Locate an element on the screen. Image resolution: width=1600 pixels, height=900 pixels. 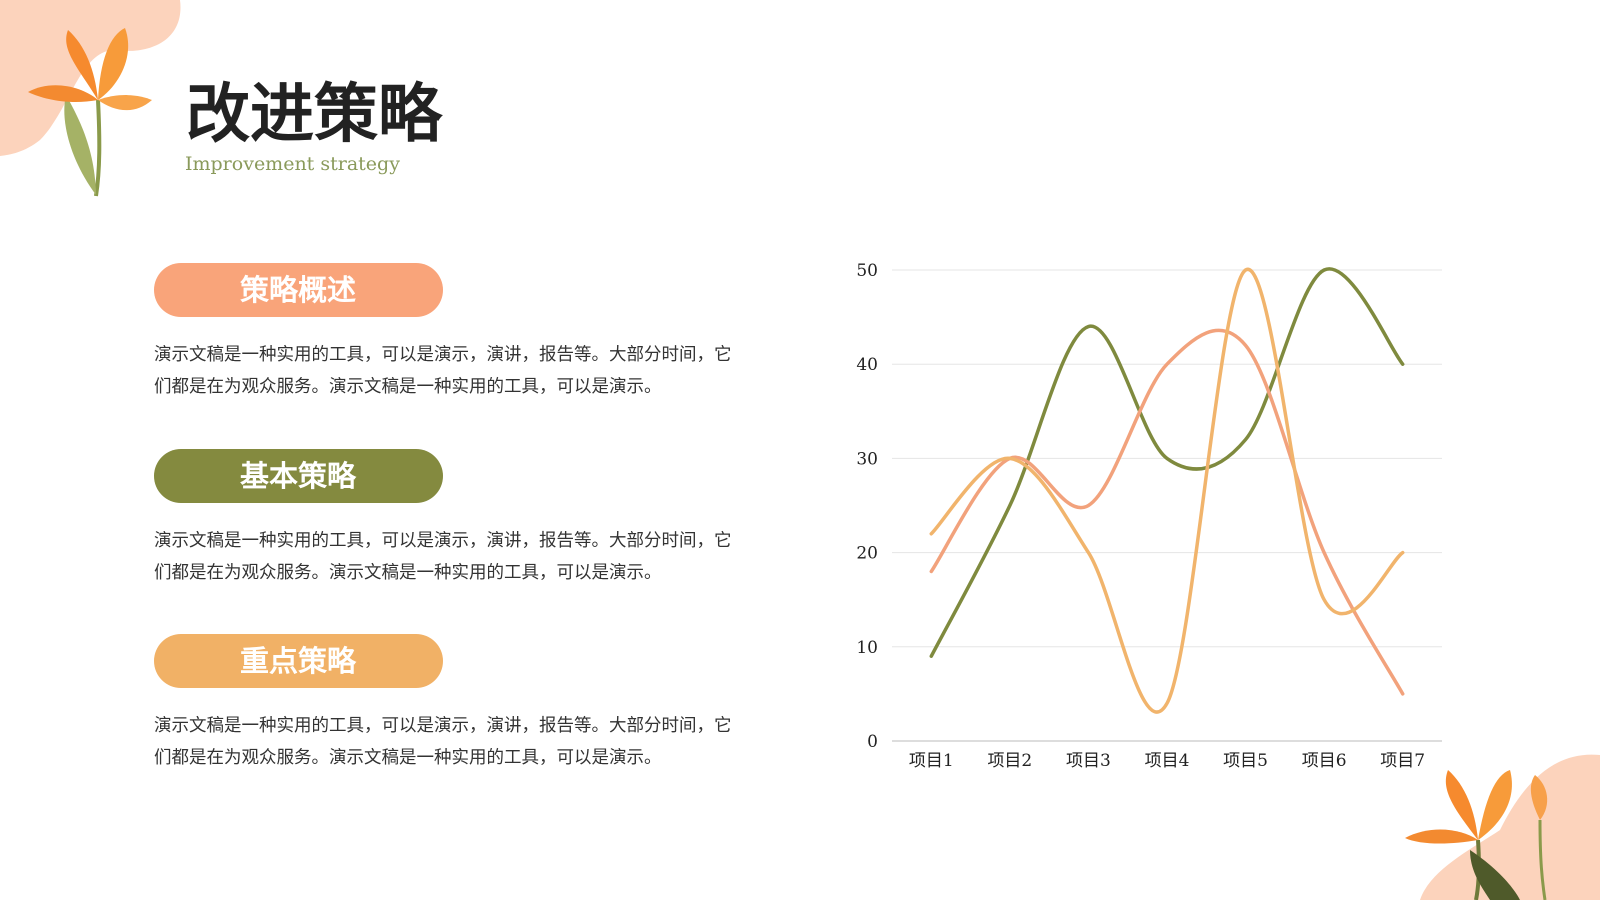
y-tick-label: 30 is located at coordinates (867, 459).